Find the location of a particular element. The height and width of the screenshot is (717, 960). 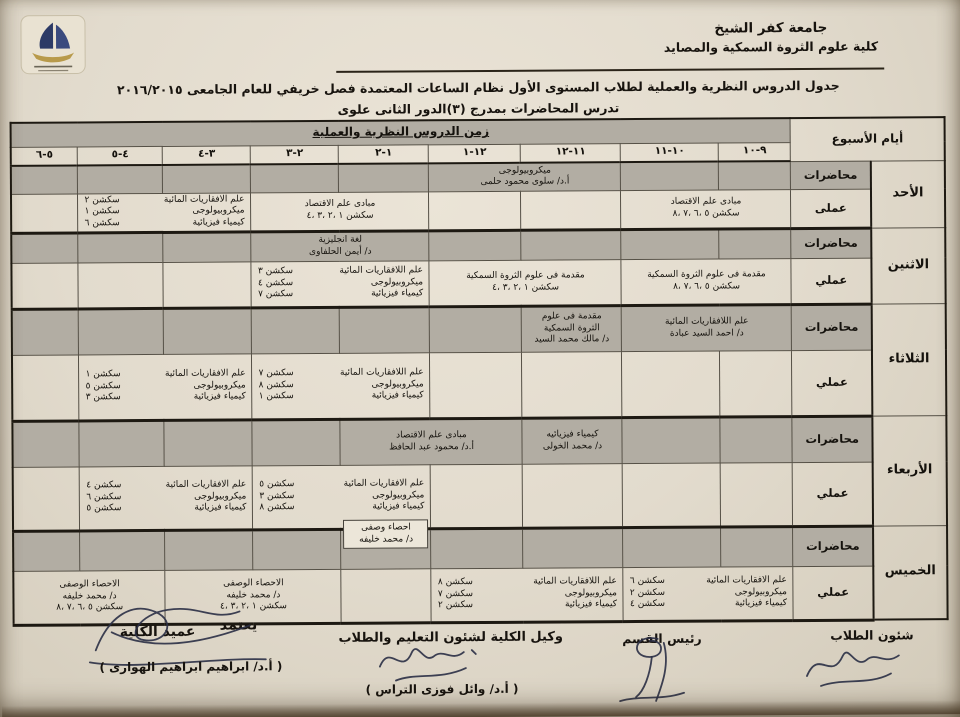

course-section-line: علم الافقاريات المائية سكشن ٤ is located at coordinates (166, 485).